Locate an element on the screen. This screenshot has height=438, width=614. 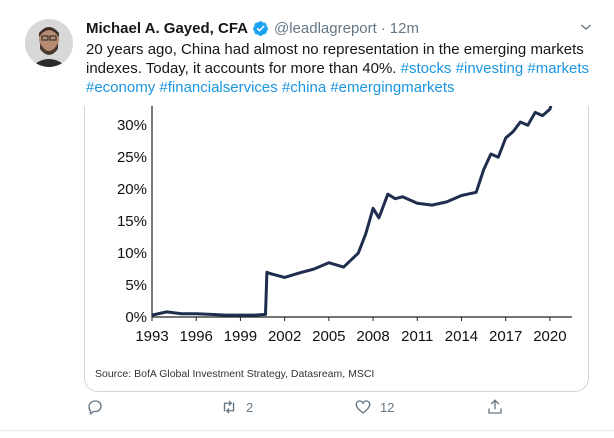
x-tick-label: 2005 is located at coordinates (328, 336).